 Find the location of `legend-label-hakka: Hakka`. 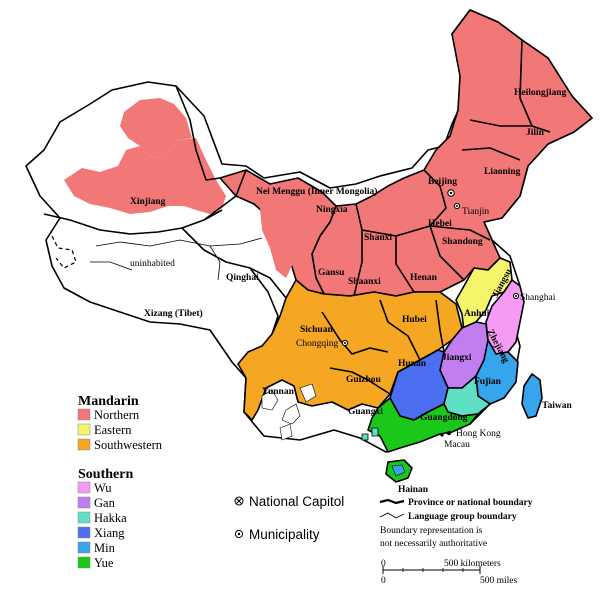

legend-label-hakka: Hakka is located at coordinates (110, 518).